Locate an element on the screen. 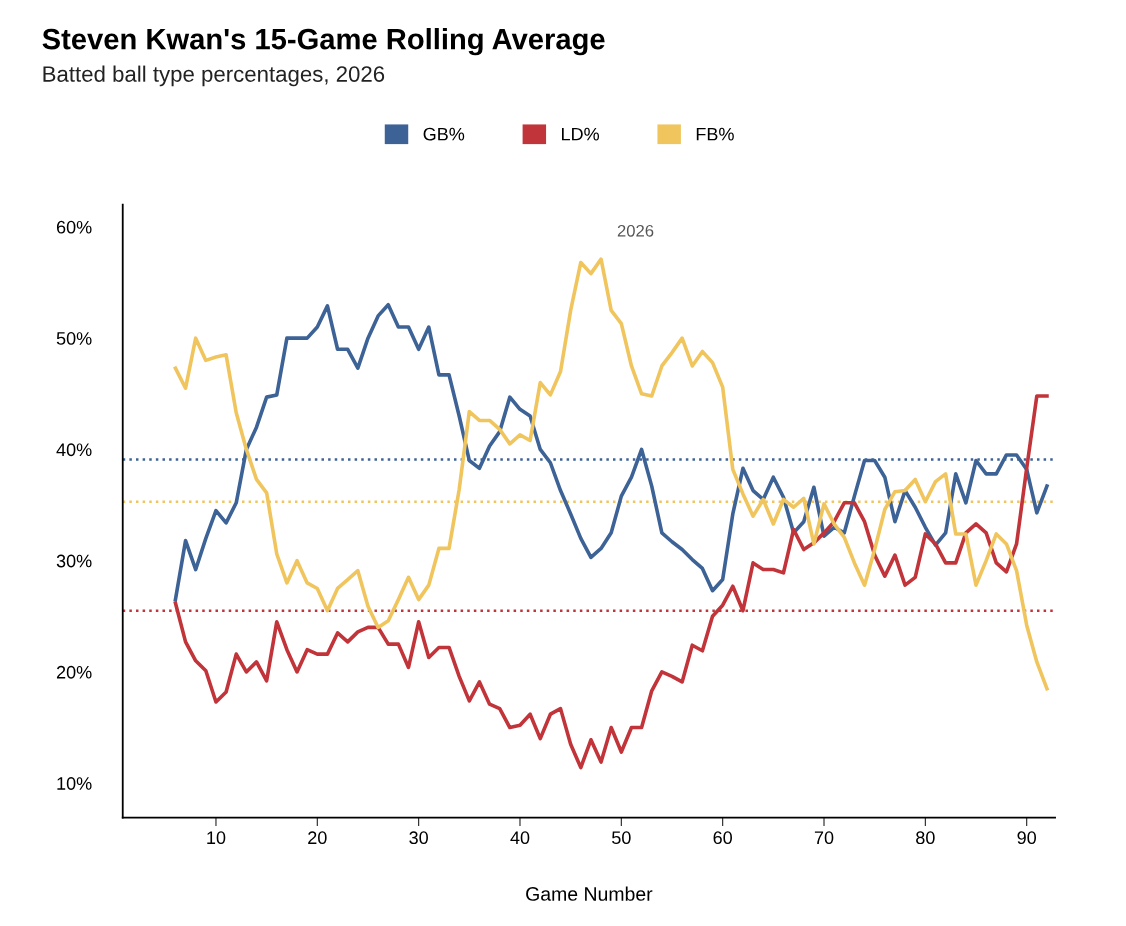  chart-subtitle: Batted ball type percentages, 2026 is located at coordinates (214, 76).